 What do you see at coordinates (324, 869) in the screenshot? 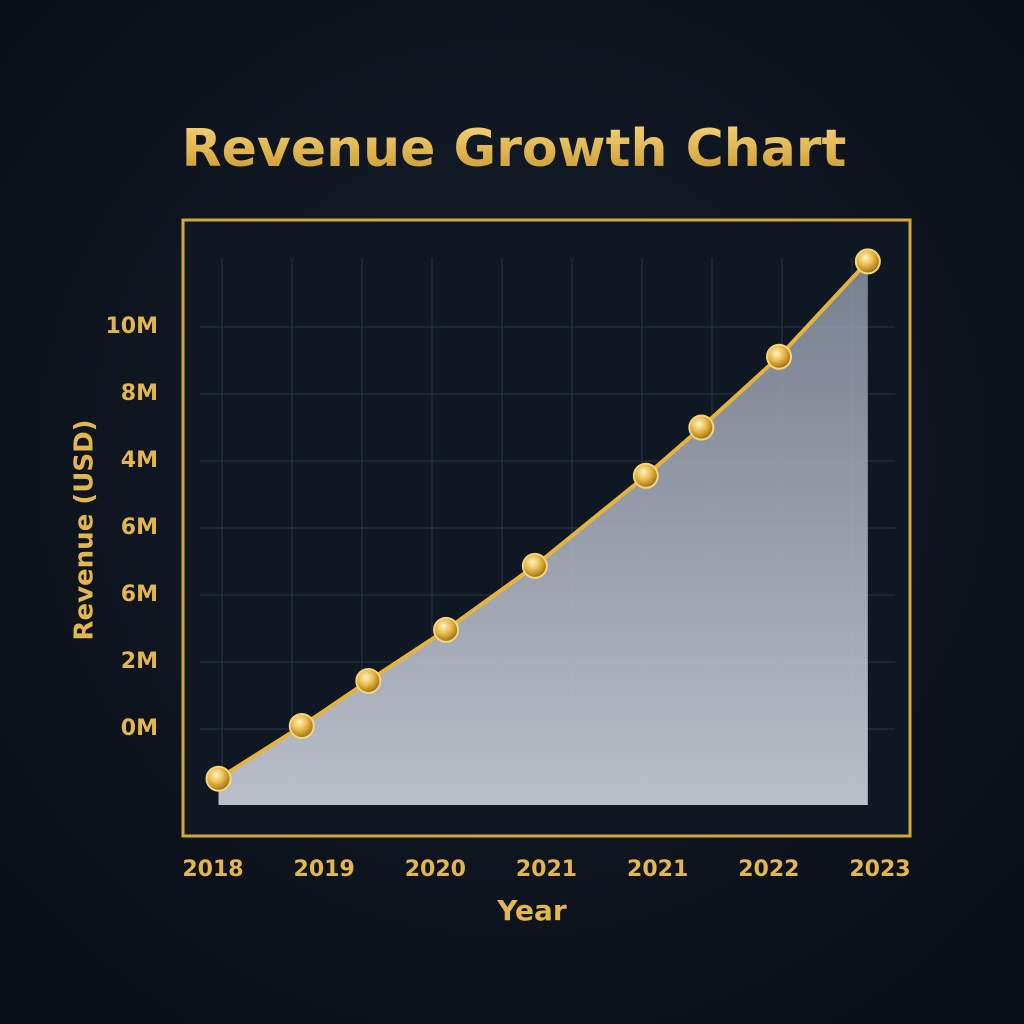
I see `x-tick-label: 2019` at bounding box center [324, 869].